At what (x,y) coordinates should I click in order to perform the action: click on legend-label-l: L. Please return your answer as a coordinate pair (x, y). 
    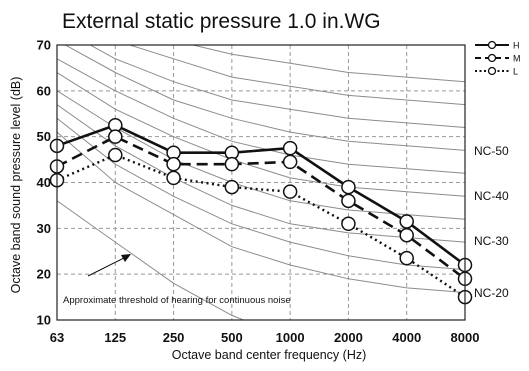
    Looking at the image, I should click on (515, 72).